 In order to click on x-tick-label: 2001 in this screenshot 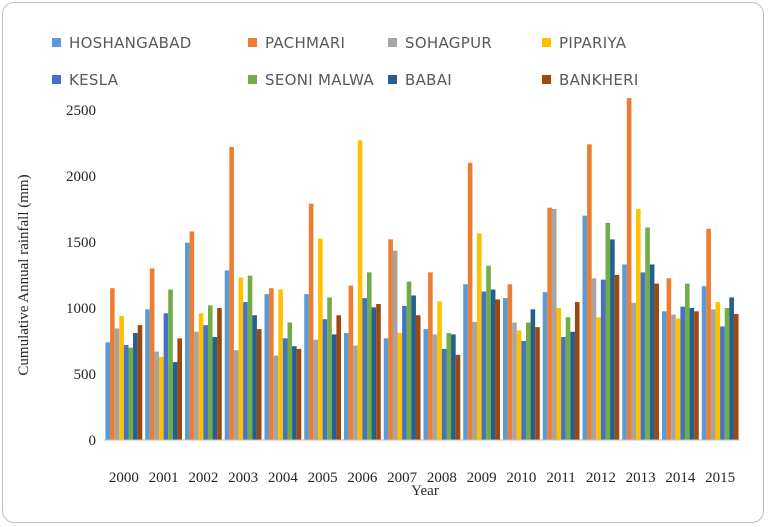, I will do `click(164, 478)`.